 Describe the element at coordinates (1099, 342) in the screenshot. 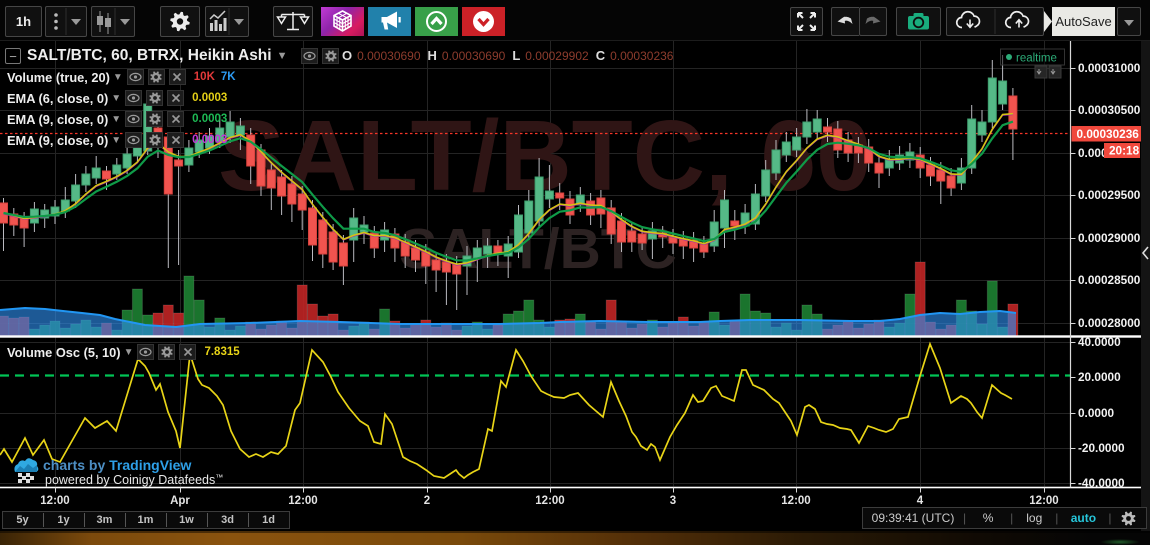

I see `svg-text: 40.0000` at that location.